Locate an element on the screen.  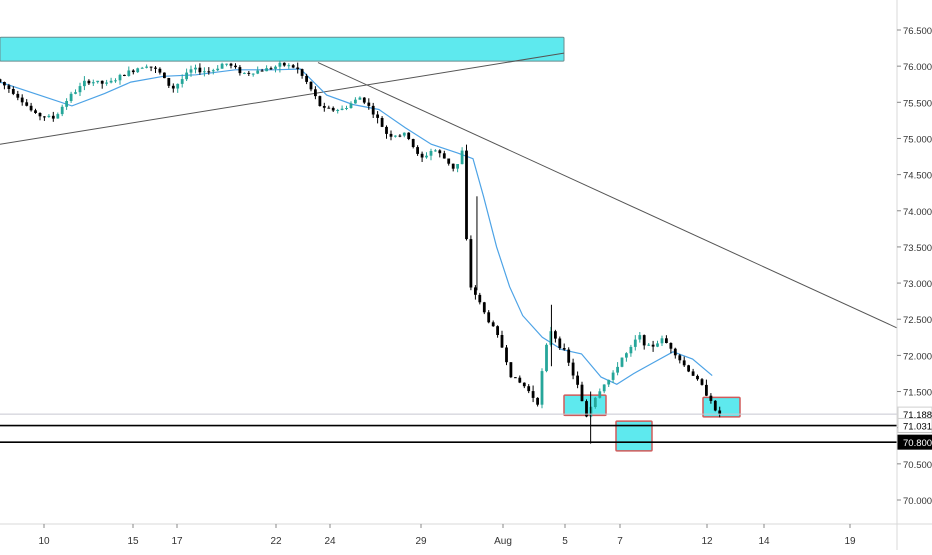
x-tick-label: 5 is located at coordinates (565, 541).